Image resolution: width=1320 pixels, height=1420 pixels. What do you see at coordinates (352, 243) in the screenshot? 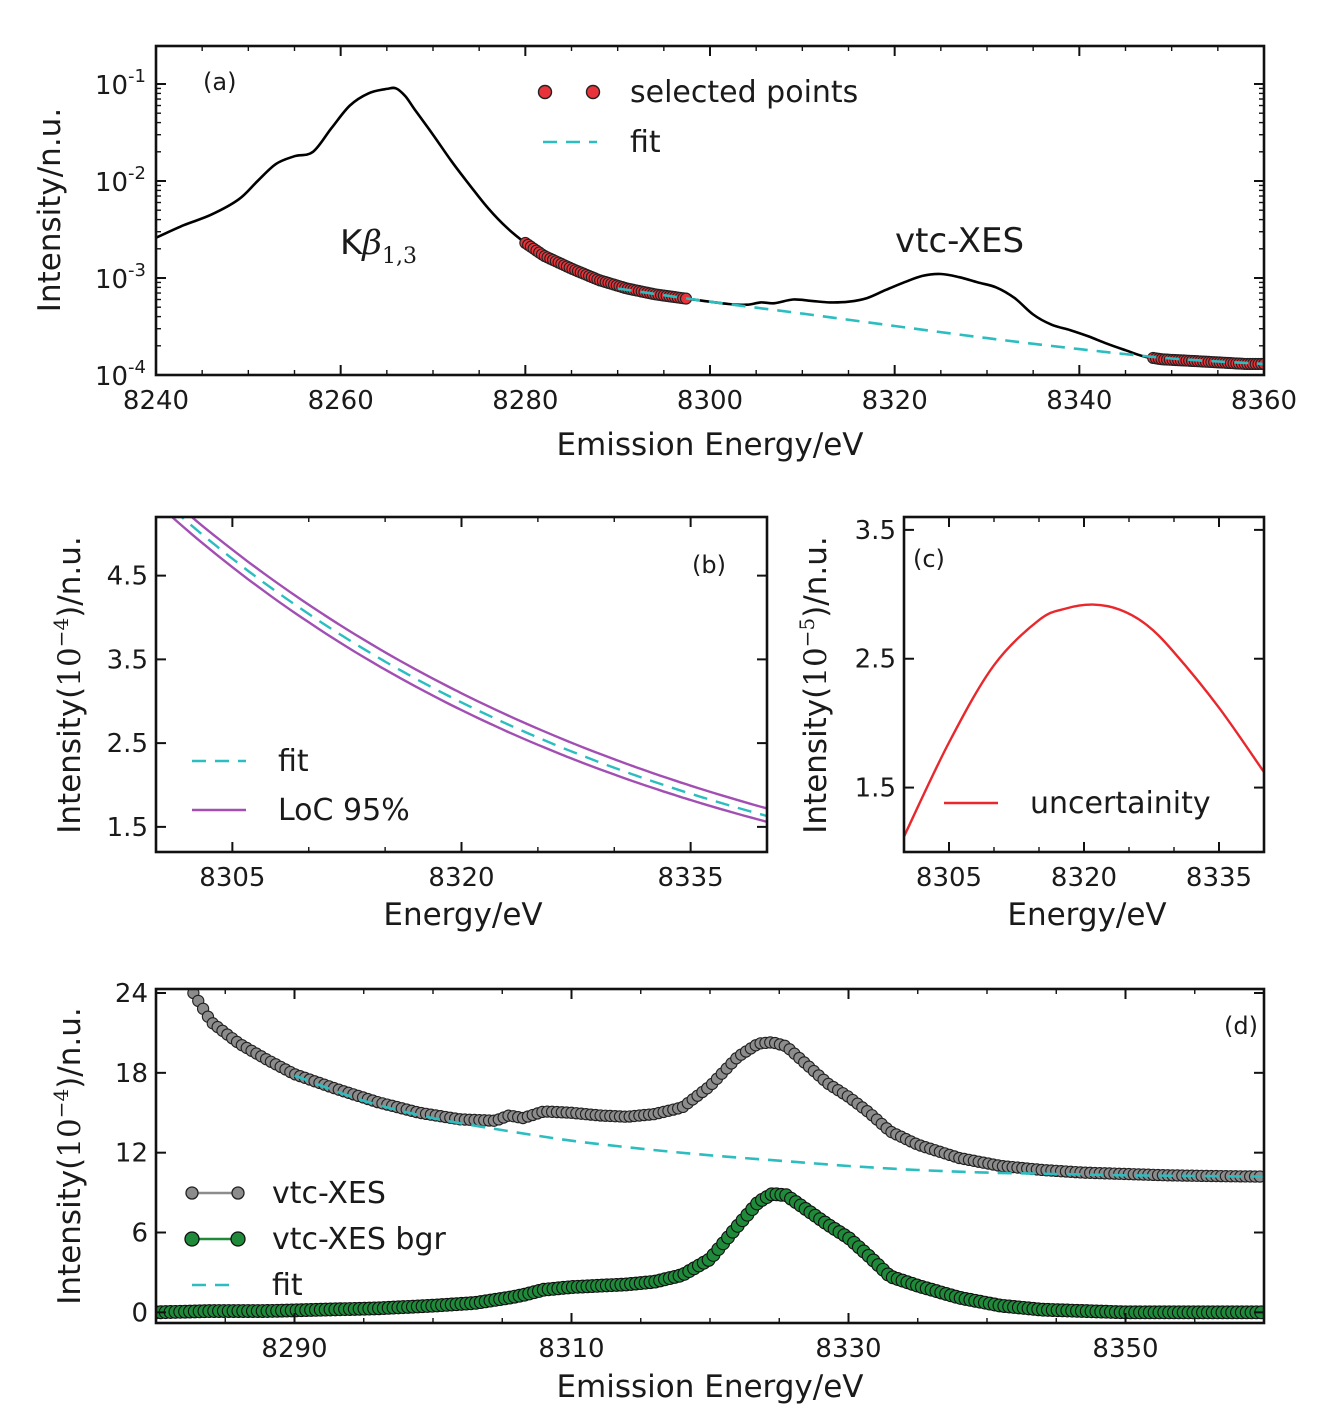
I see `kbeta-base: K` at bounding box center [352, 243].